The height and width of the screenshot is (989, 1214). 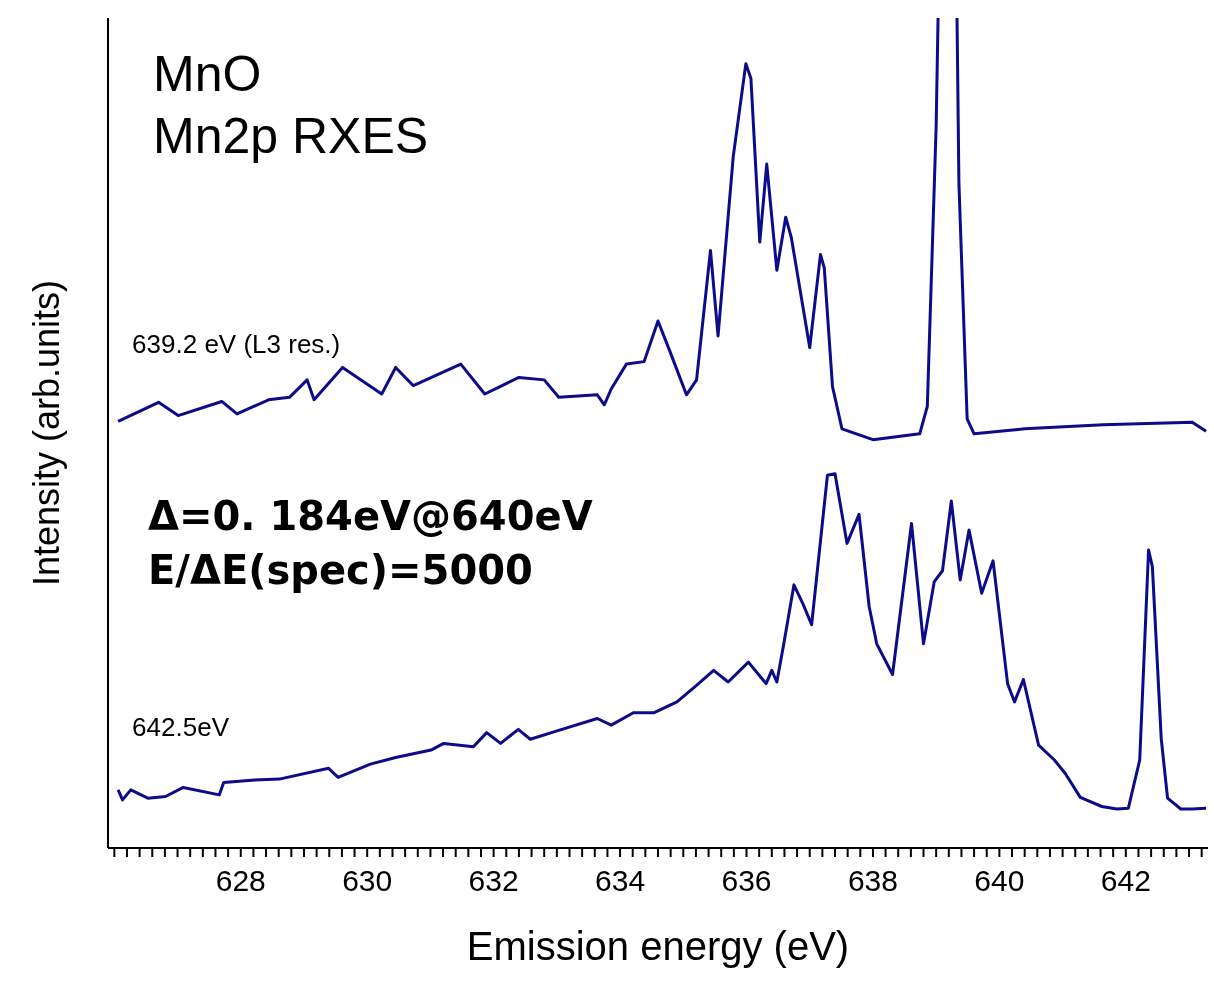 I want to click on x-tick-label: 638, so click(x=872, y=880).